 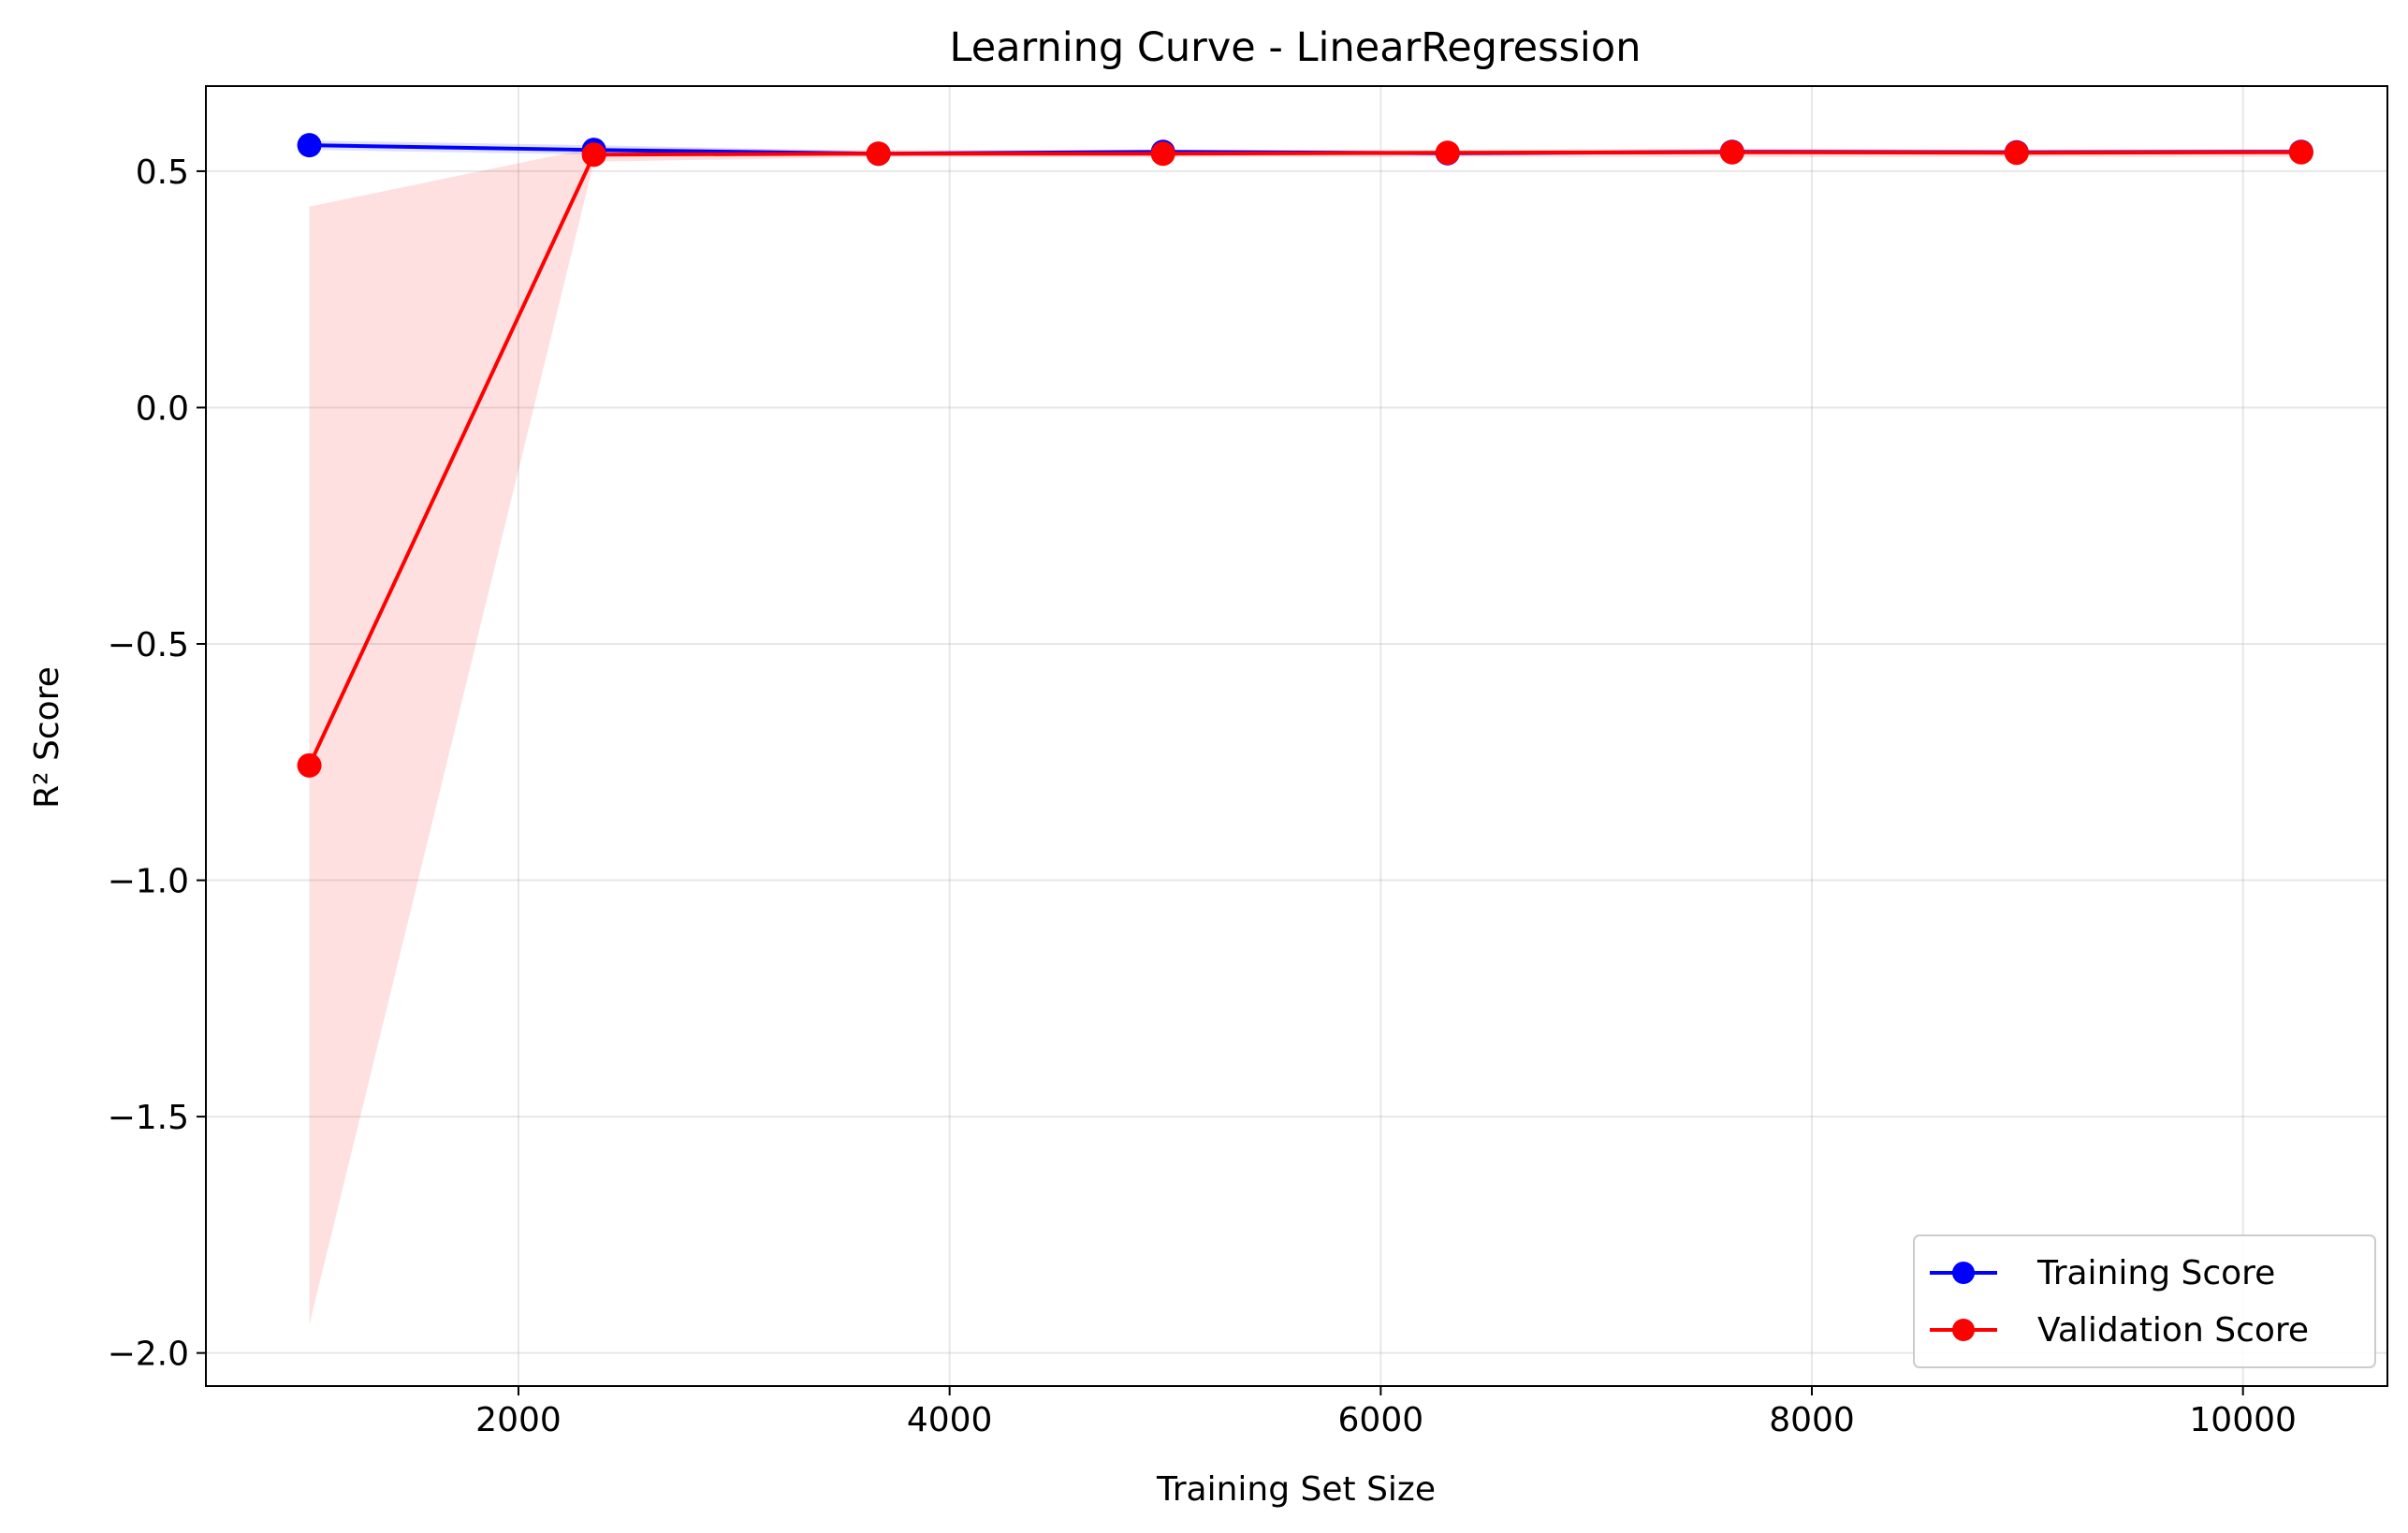 I want to click on x-tick-label: 2000, so click(x=518, y=1420).